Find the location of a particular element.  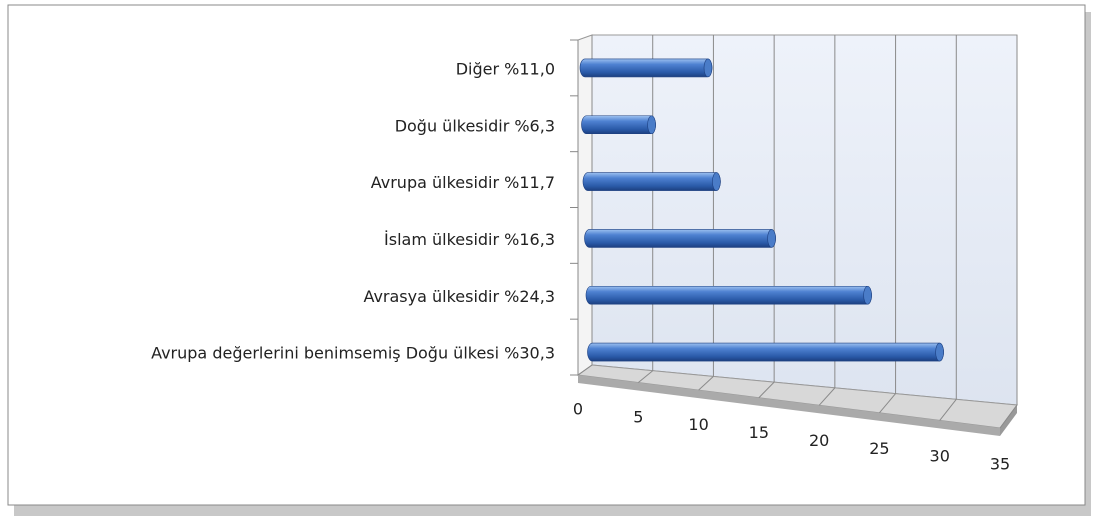

side-wall is located at coordinates (585, 205).